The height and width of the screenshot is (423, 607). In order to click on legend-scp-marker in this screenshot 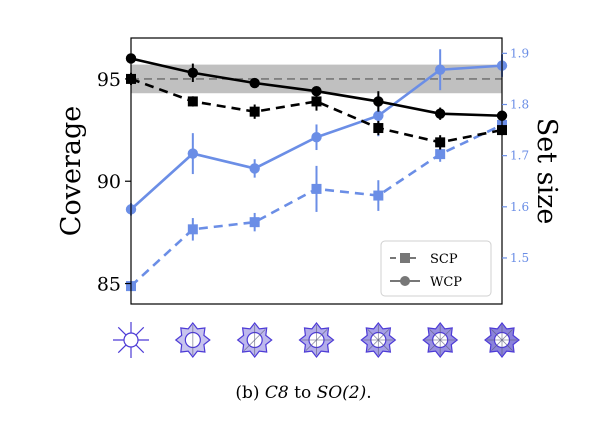, I will do `click(405, 258)`.